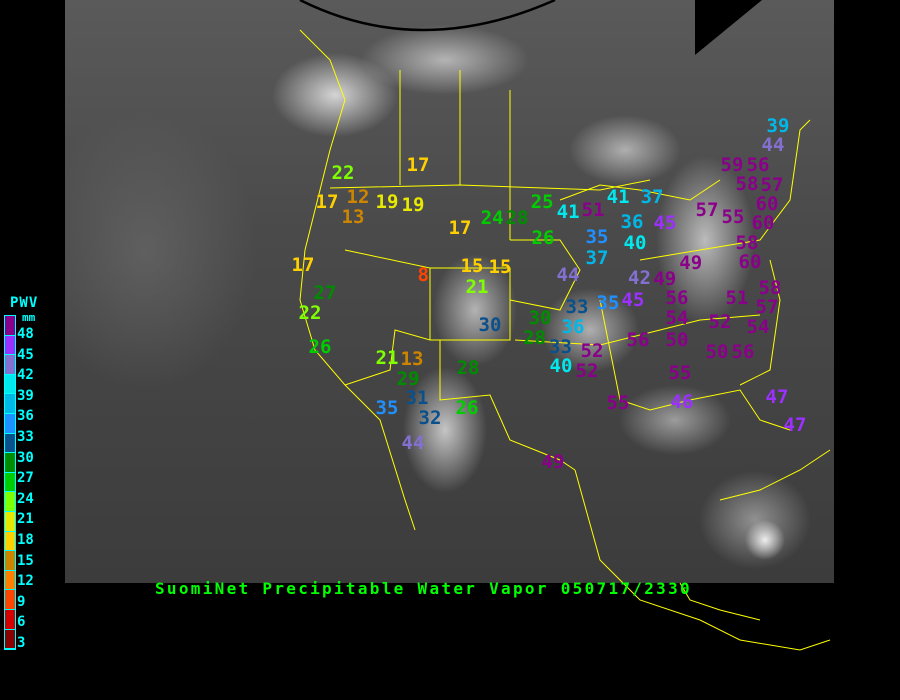 The image size is (900, 700). What do you see at coordinates (25, 457) in the screenshot?
I see `scale-tick-label: 30` at bounding box center [25, 457].